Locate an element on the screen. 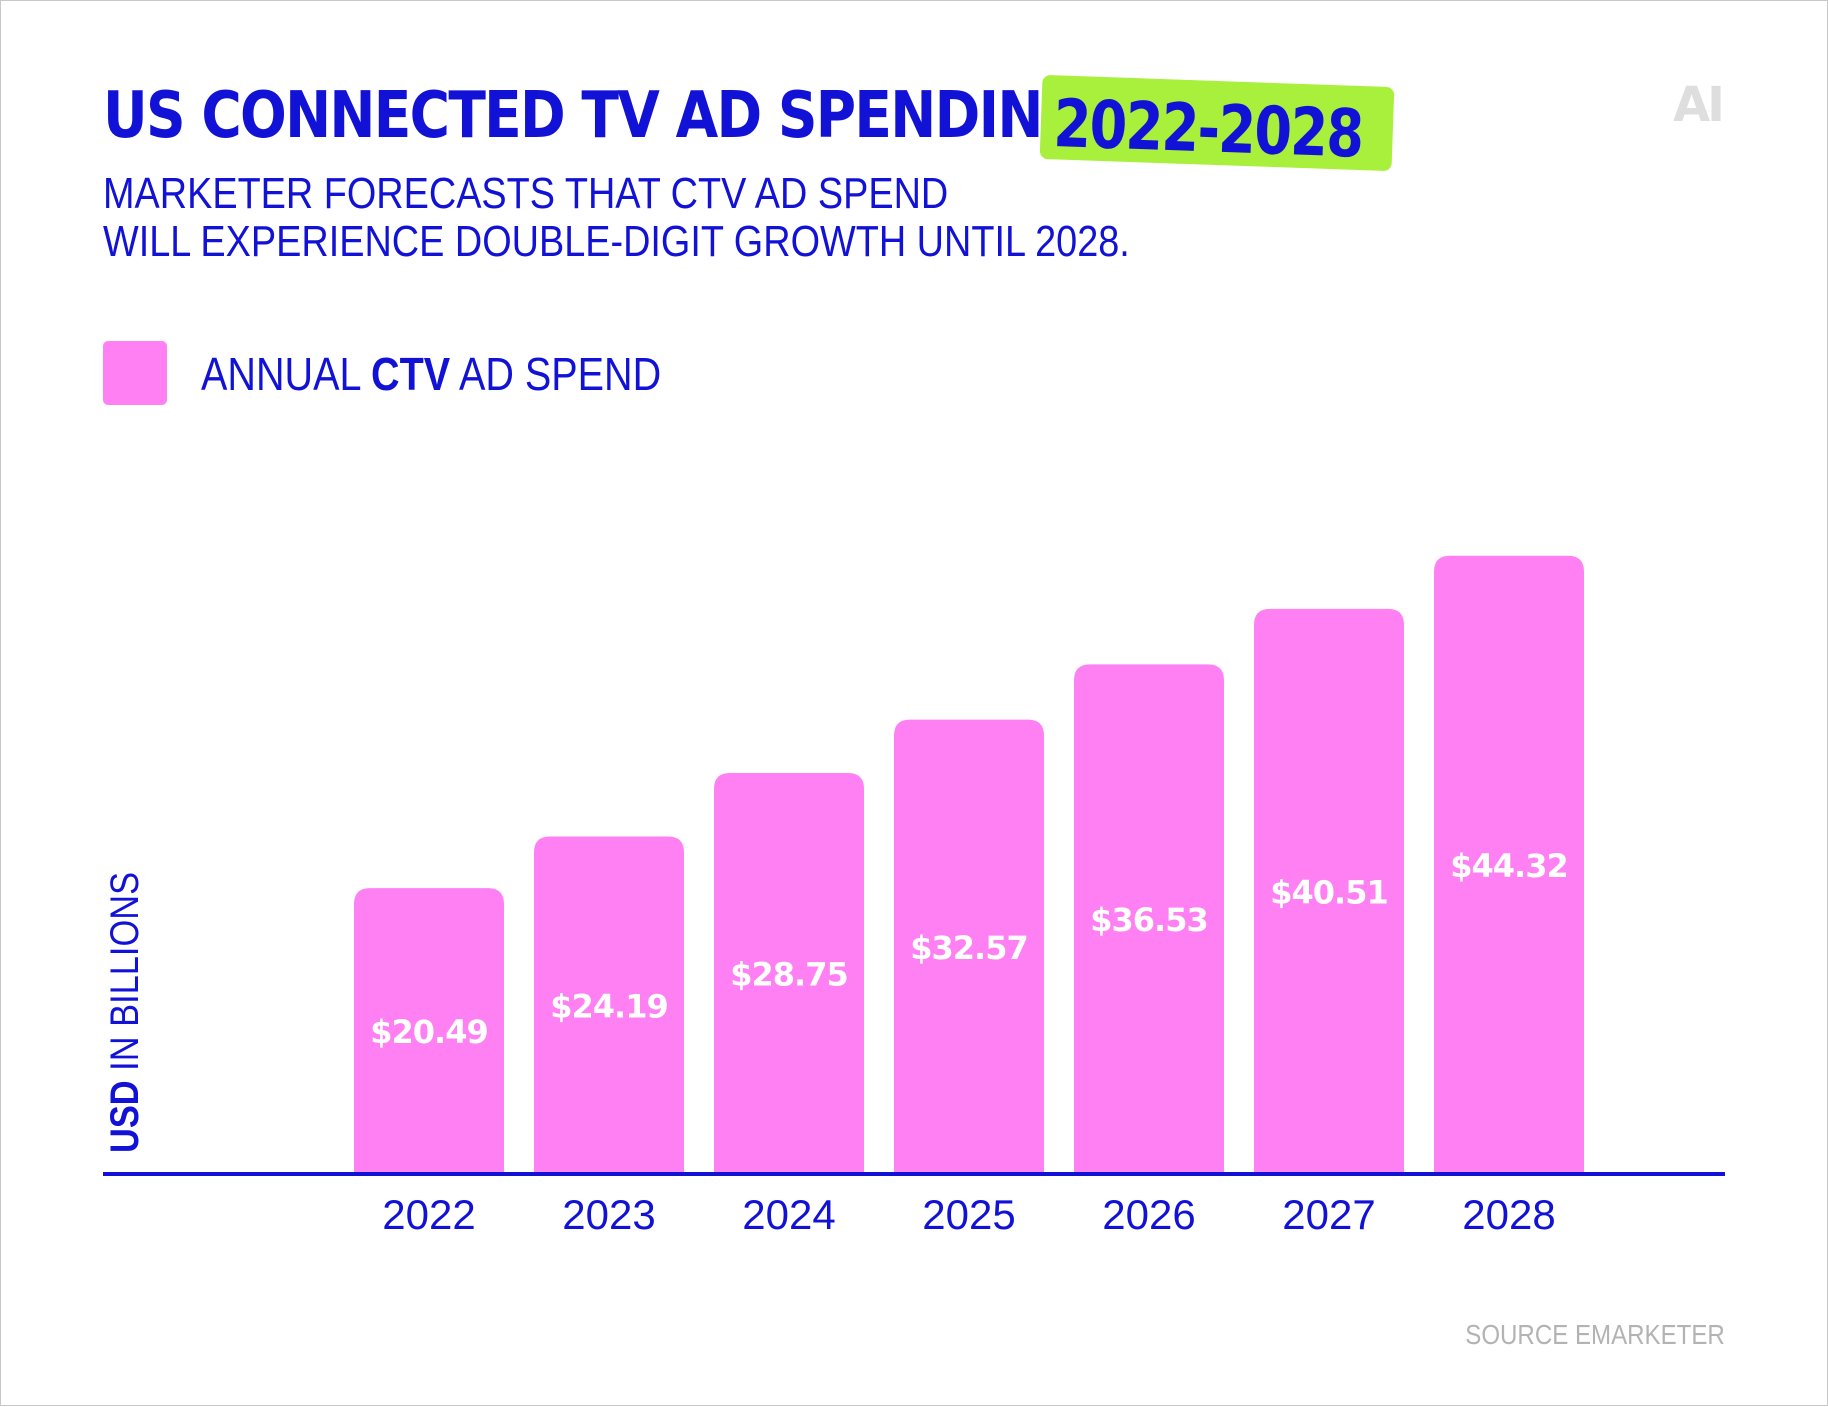  bar-value-label: $28.75 is located at coordinates (788, 974).